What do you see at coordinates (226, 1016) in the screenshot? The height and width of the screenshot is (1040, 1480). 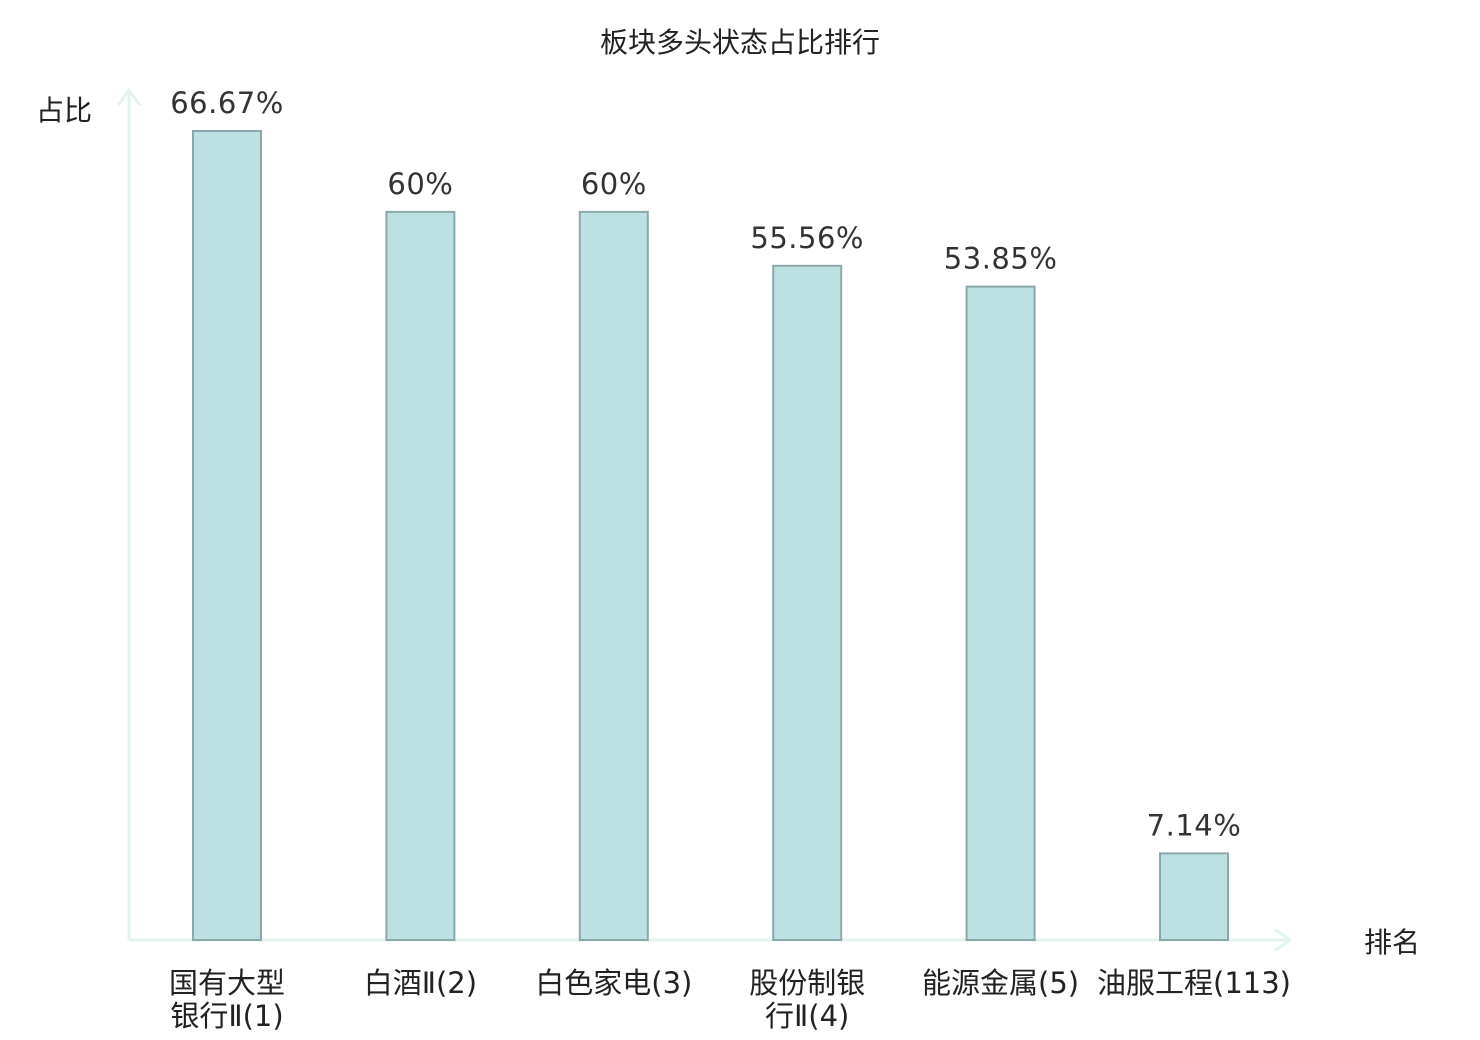 I see `category-label: 银行Ⅱ(1)` at bounding box center [226, 1016].